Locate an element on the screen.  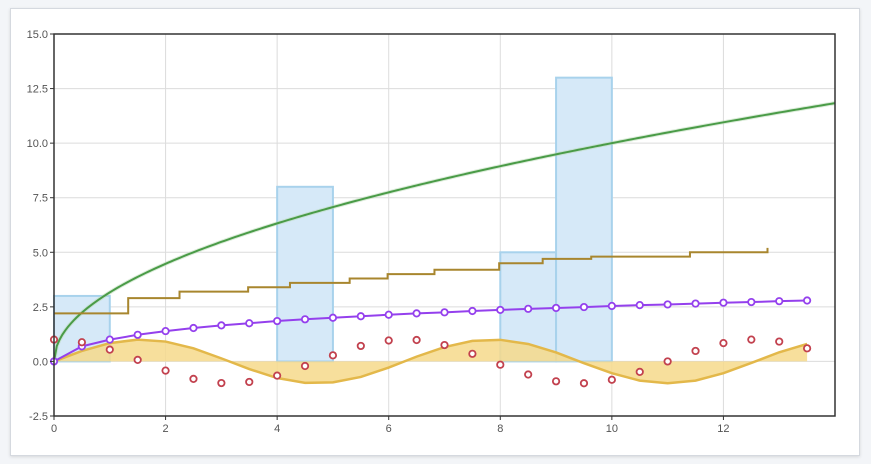
x-tick-label: 6 is located at coordinates (389, 429).